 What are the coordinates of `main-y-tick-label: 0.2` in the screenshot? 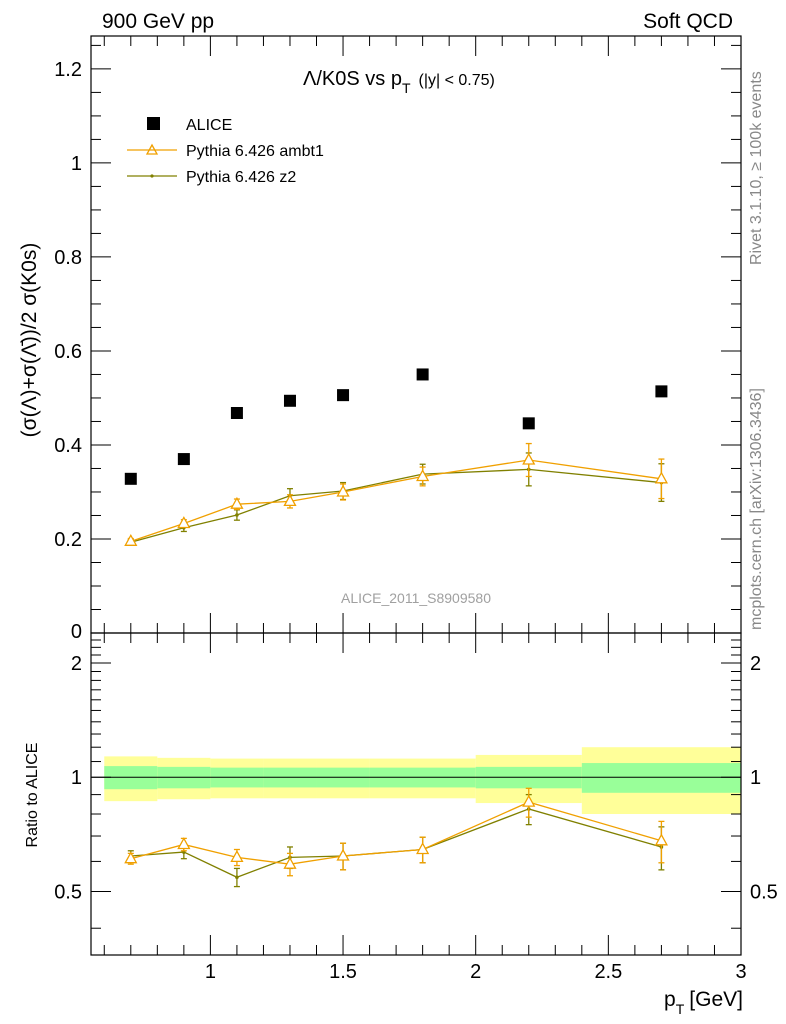 It's located at (68, 540).